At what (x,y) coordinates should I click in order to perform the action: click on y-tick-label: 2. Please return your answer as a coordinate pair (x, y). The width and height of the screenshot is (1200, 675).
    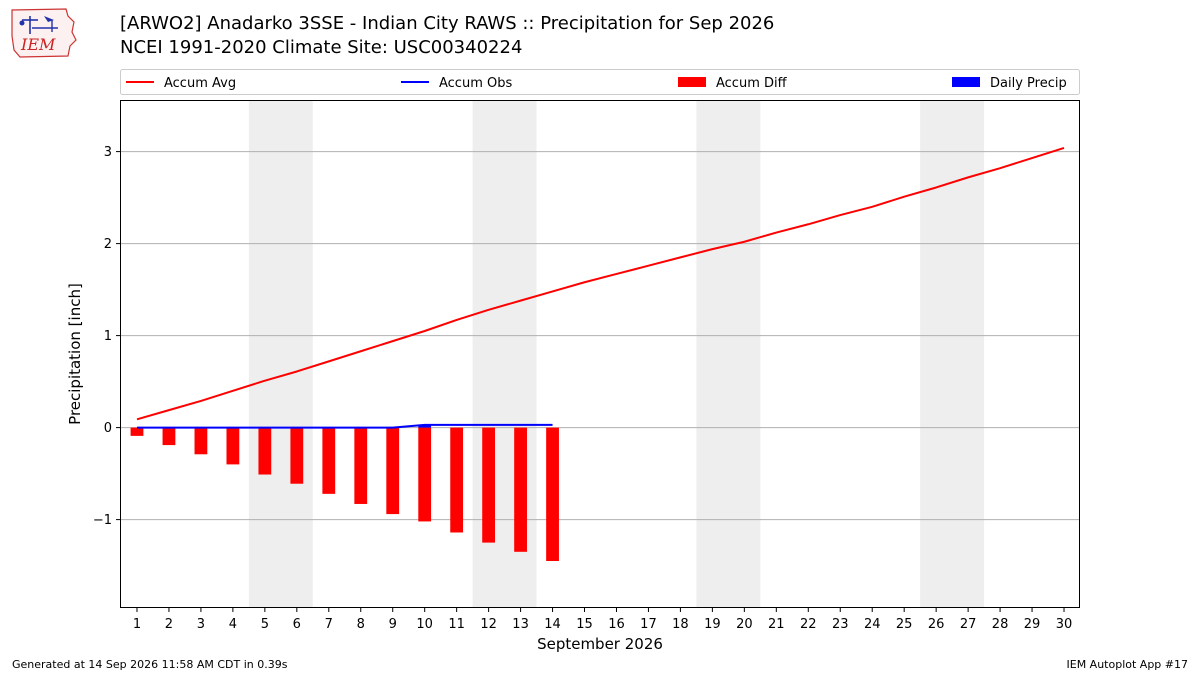
    Looking at the image, I should click on (108, 244).